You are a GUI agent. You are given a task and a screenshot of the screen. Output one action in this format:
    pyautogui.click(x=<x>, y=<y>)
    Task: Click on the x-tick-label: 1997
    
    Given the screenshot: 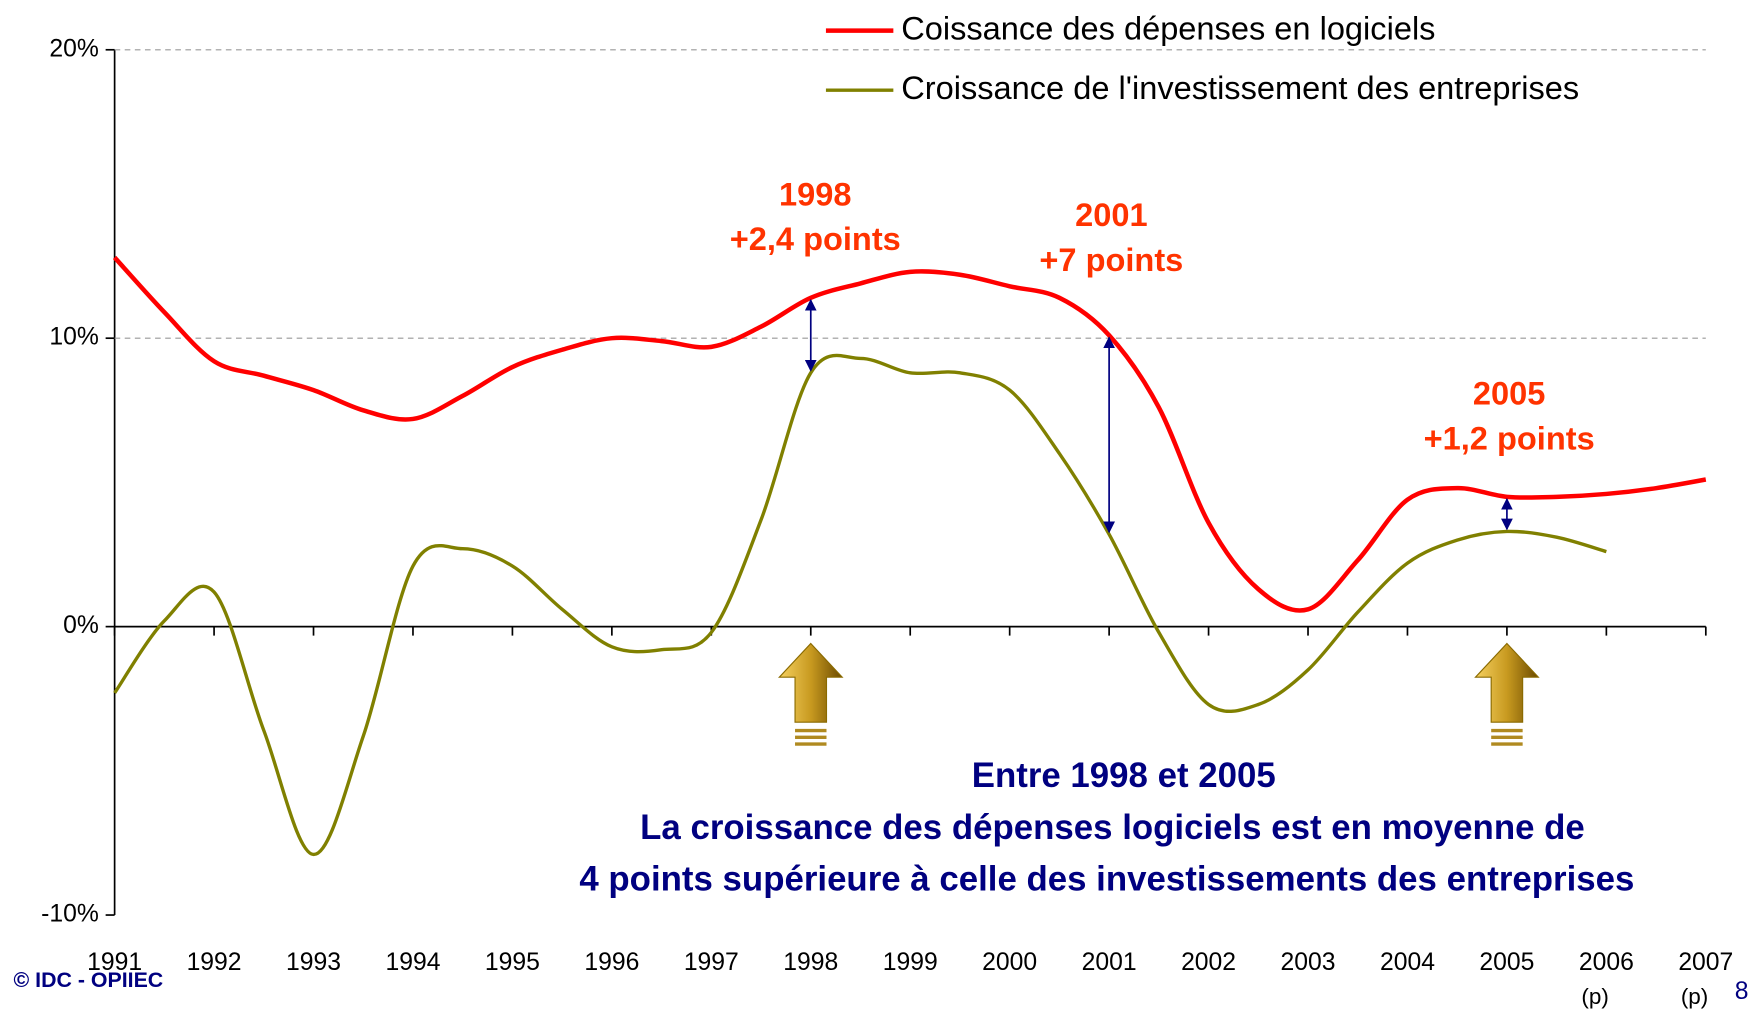 What is the action you would take?
    pyautogui.click(x=711, y=962)
    